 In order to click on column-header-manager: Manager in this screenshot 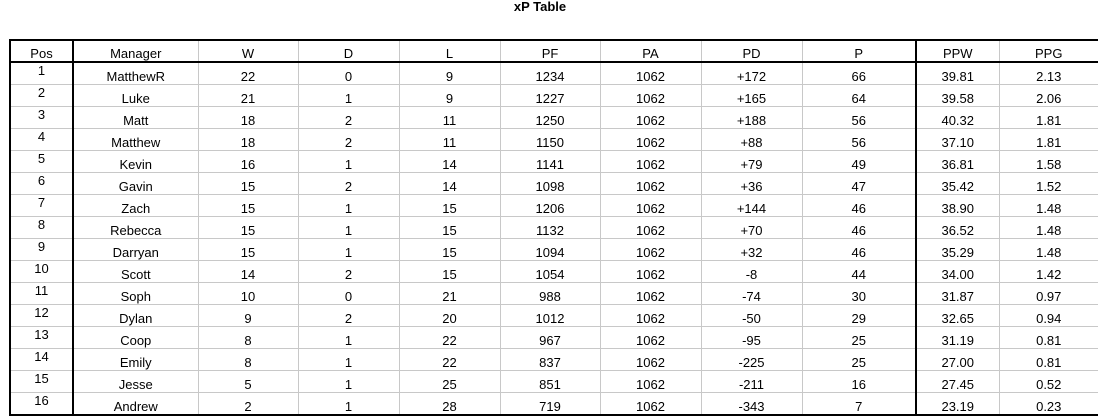, I will do `click(135, 51)`.